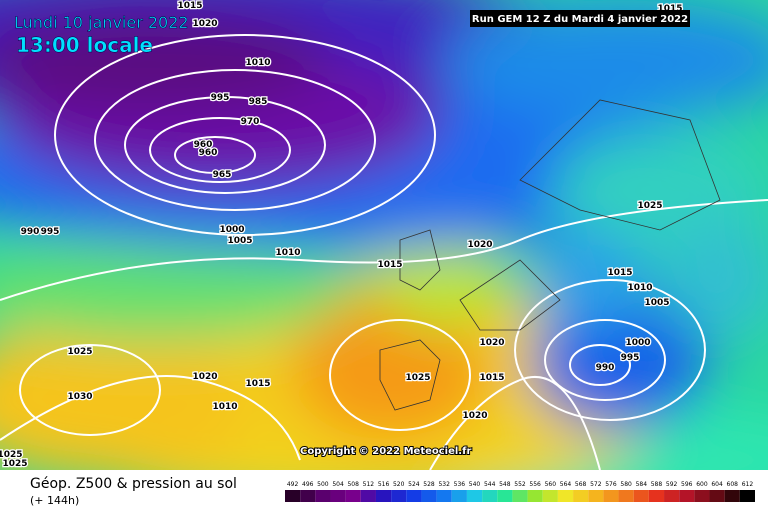 The image size is (768, 516). I want to click on legend-value: 552, so click(520, 484).